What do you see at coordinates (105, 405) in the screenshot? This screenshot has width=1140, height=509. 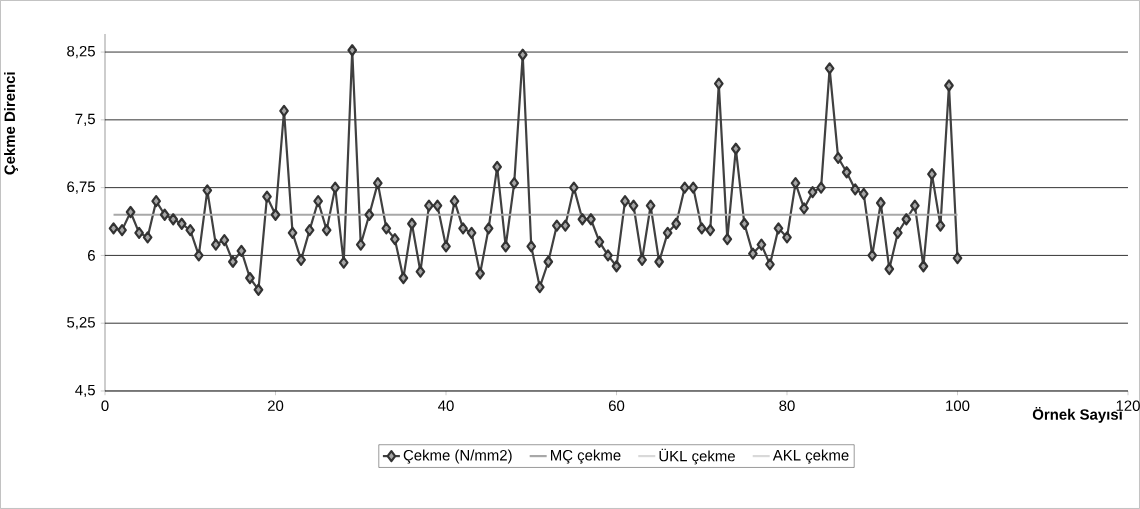 I see `x-tick-label: 0` at bounding box center [105, 405].